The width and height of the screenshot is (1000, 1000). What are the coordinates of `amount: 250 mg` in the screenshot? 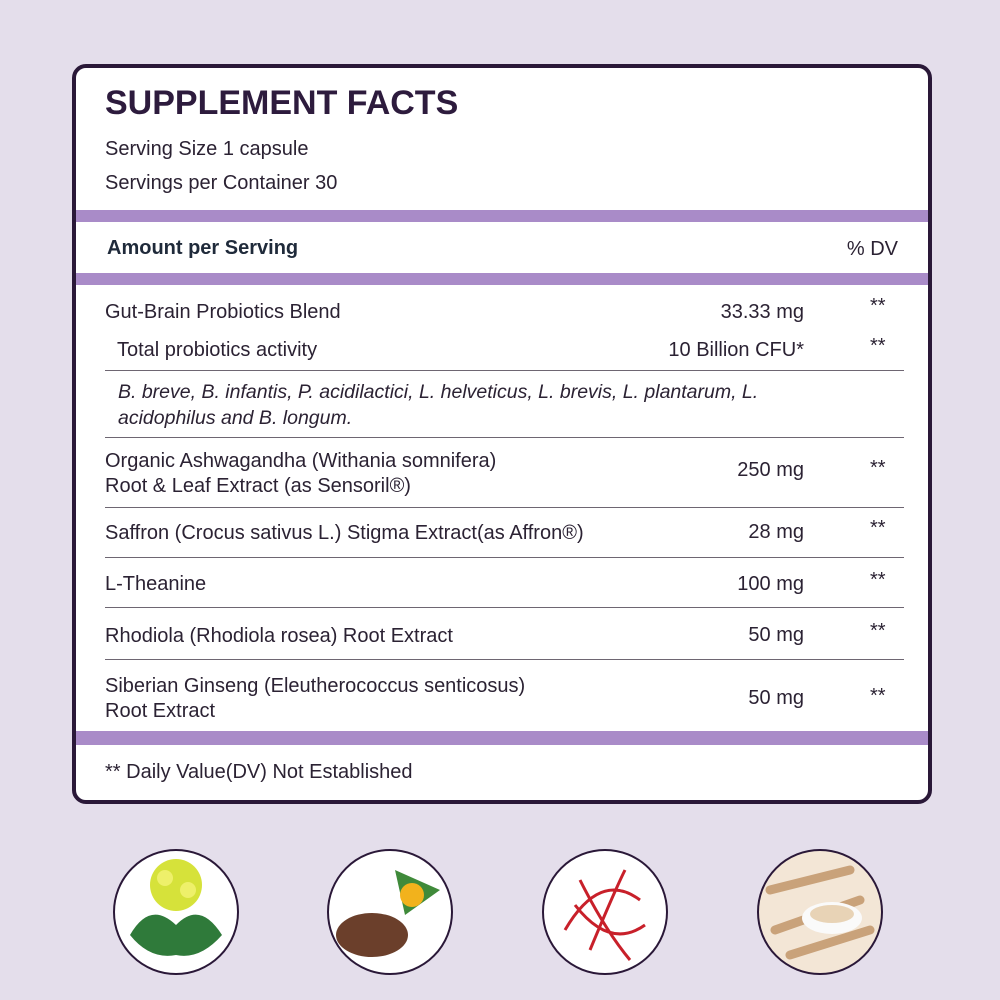 It's located at (770, 470).